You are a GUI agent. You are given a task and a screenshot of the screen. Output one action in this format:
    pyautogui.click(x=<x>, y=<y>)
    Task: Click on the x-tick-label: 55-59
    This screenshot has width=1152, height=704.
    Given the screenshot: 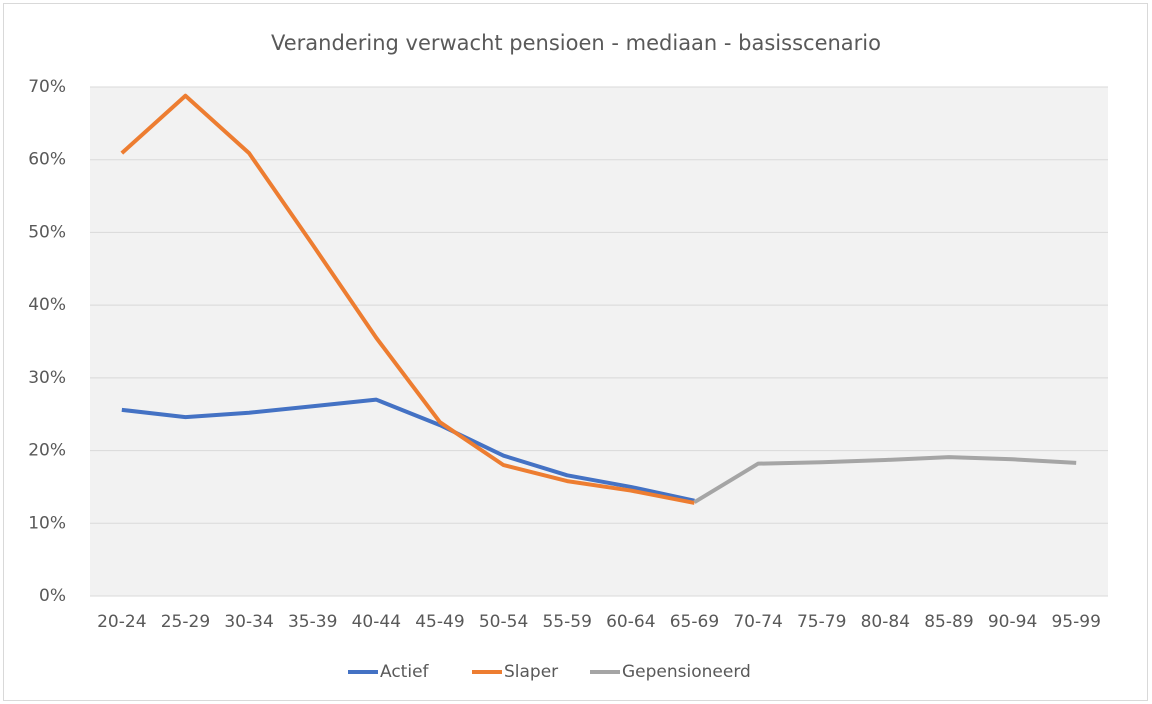 What is the action you would take?
    pyautogui.click(x=566, y=622)
    